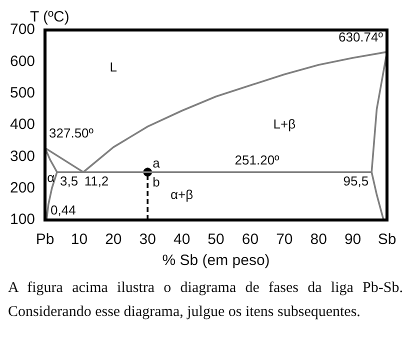 The width and height of the screenshot is (411, 349). I want to click on x-tick-label: 20, so click(113, 239).